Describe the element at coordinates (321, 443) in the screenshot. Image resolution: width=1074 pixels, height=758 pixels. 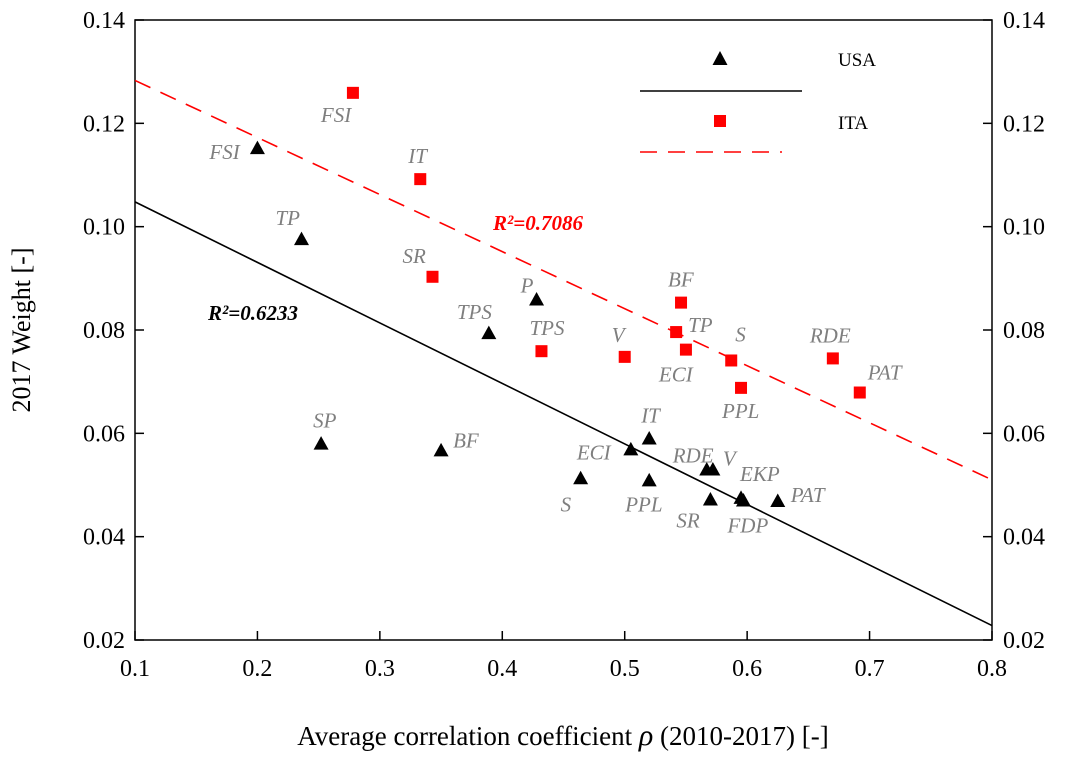
I see `usa-point-sp` at that location.